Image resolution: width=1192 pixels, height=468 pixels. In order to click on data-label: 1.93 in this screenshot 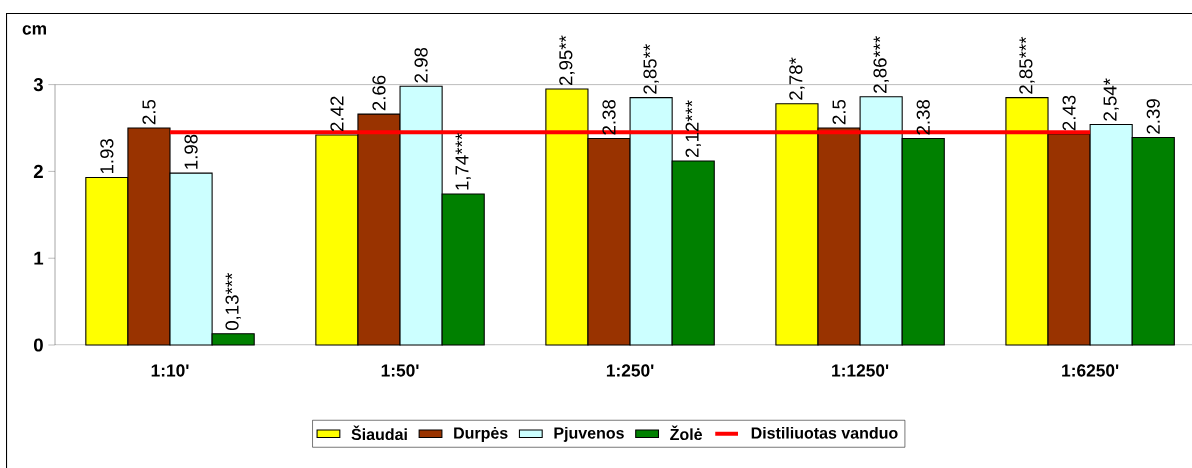, I will do `click(107, 156)`.